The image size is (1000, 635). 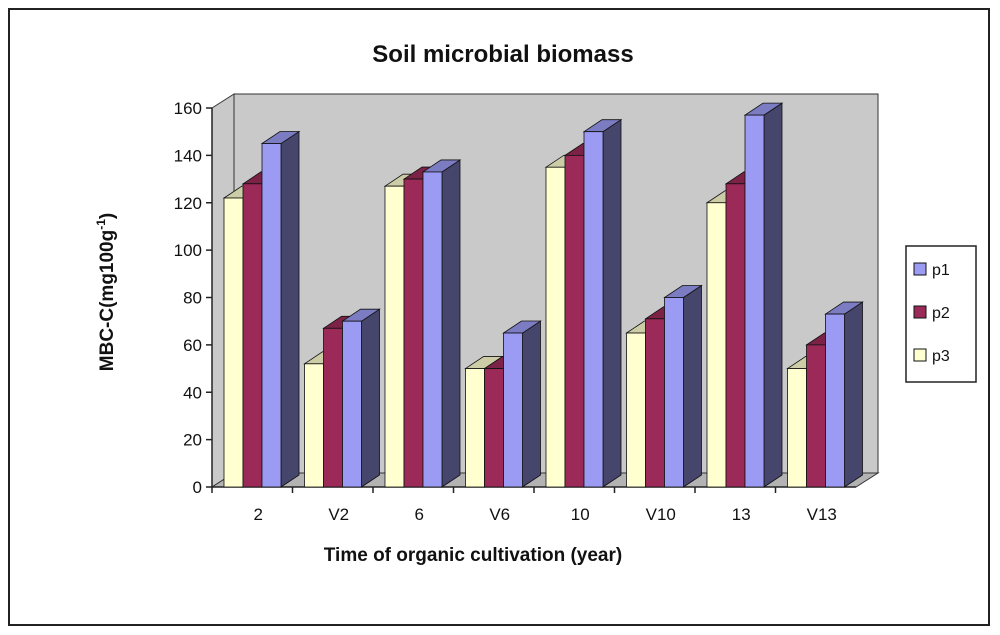 I want to click on x-tick-label: 2, so click(x=258, y=514).